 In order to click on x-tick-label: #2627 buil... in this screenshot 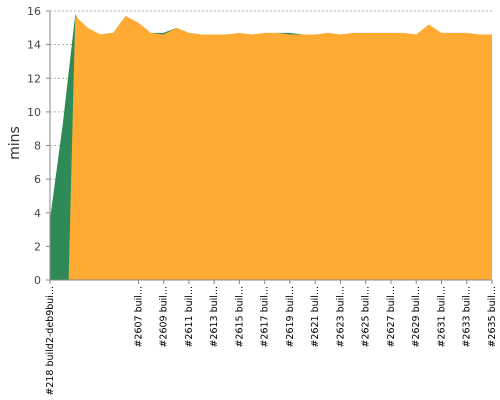, I will do `click(391, 317)`.